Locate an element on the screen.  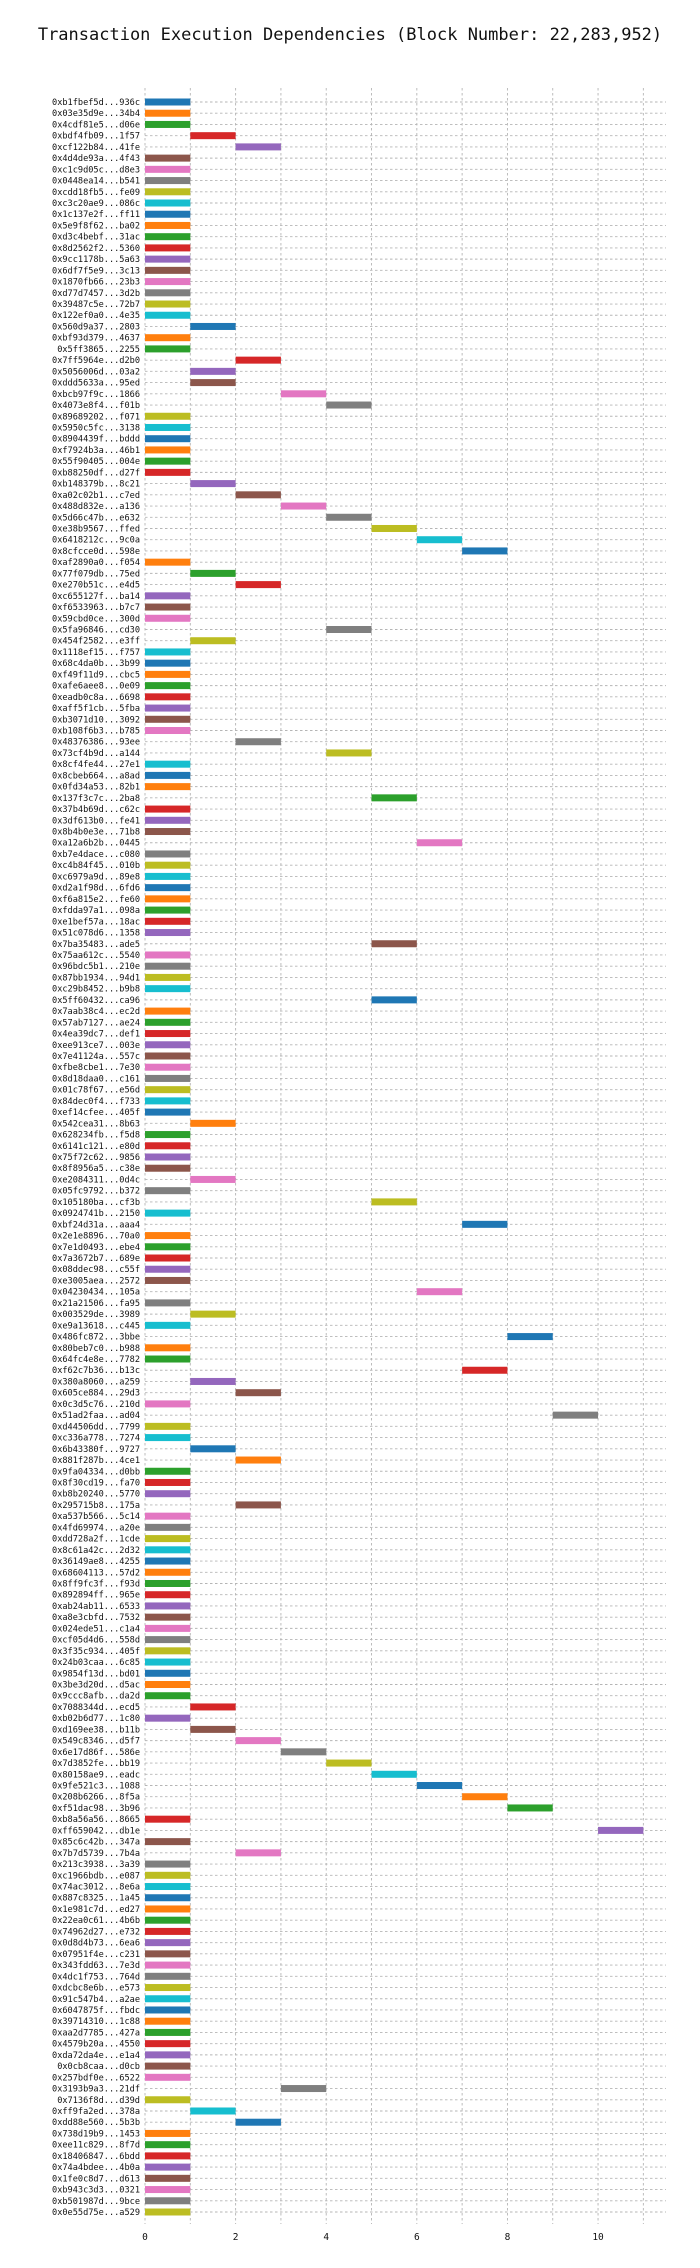
tx-label: 0xf6a815e2...fe60 is located at coordinates (96, 900).